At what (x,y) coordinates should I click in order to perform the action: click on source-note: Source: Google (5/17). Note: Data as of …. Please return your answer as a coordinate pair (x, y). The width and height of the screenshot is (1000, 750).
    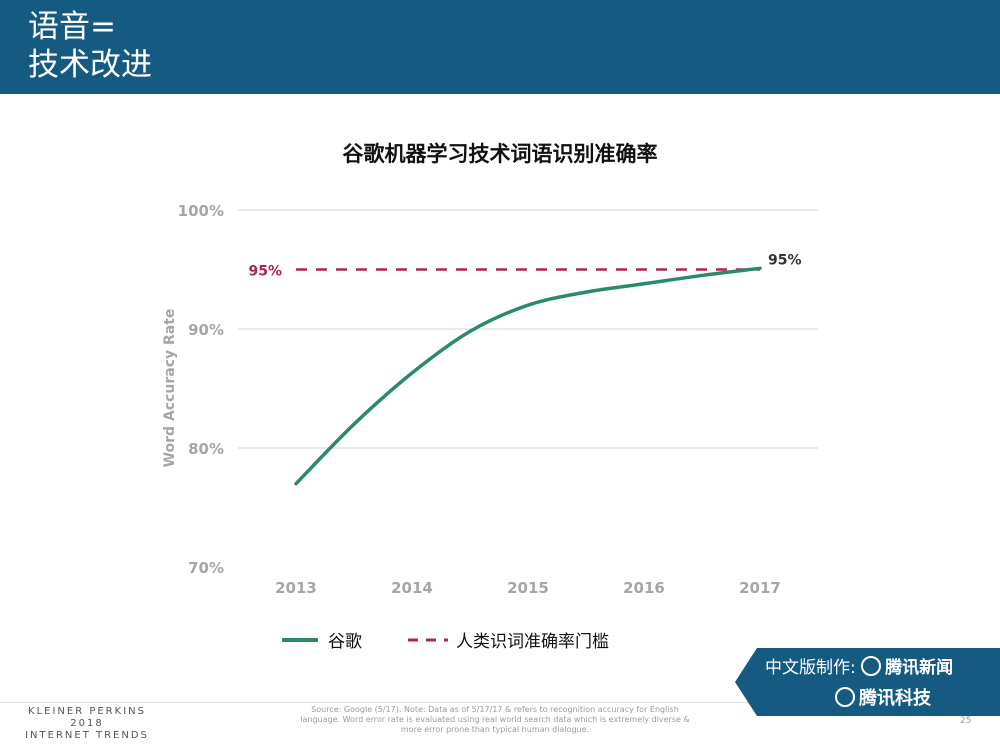
    Looking at the image, I should click on (495, 719).